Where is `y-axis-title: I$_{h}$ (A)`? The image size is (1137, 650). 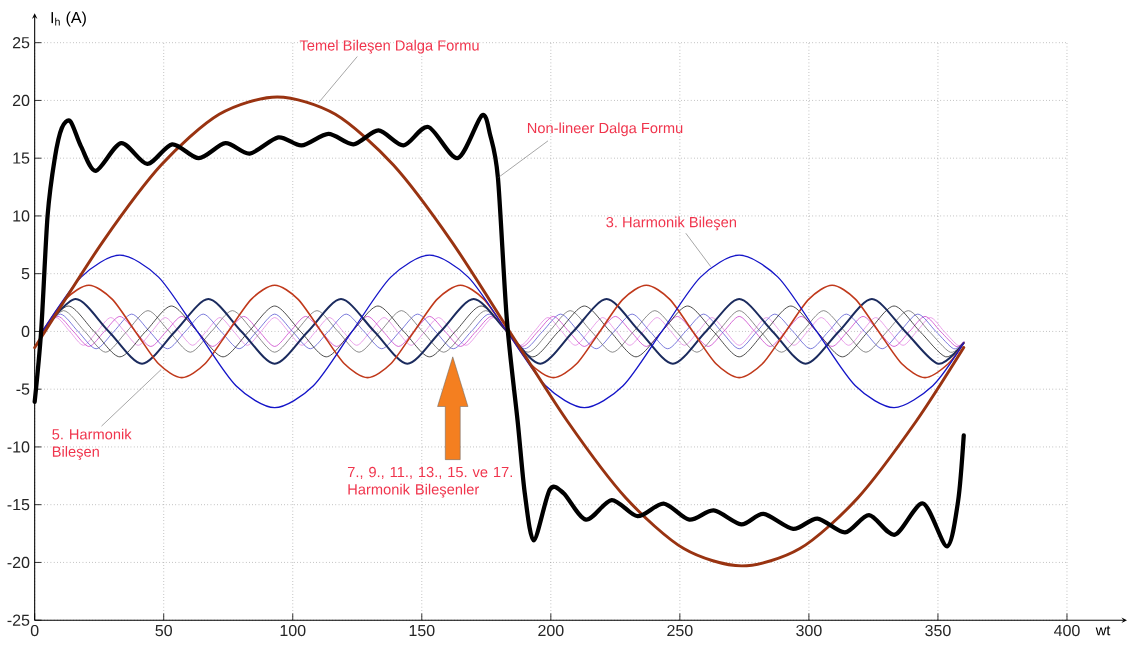
y-axis-title: I$_{h}$ (A) is located at coordinates (68, 19).